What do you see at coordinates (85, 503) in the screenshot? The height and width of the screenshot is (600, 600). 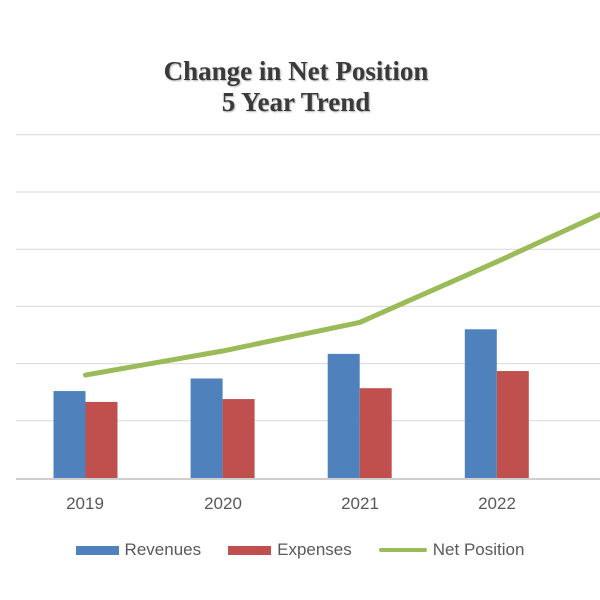 I see `x-axis-label-2019: 2019` at bounding box center [85, 503].